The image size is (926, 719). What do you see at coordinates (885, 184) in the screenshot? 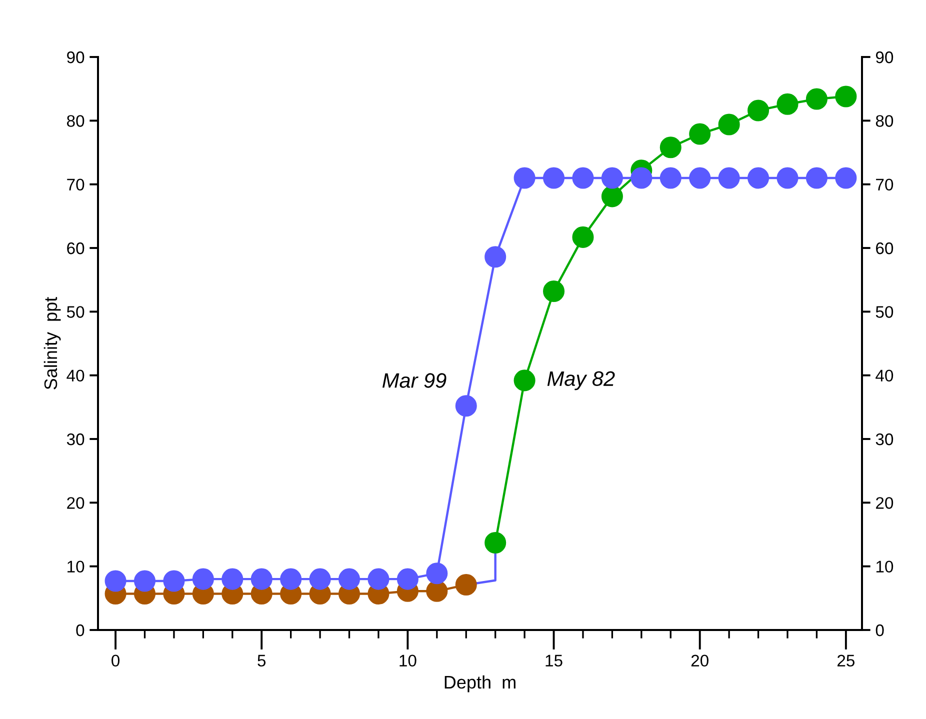
I see `y2-tick-label: 70` at bounding box center [885, 184].